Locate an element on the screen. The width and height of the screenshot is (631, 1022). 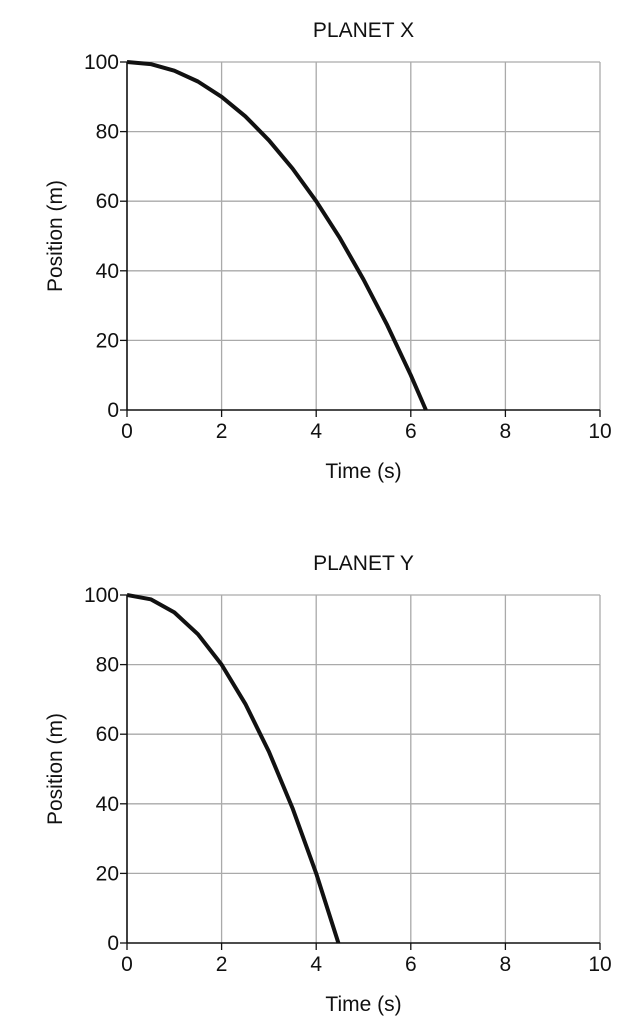
chart-title: PLANET Y is located at coordinates (363, 563).